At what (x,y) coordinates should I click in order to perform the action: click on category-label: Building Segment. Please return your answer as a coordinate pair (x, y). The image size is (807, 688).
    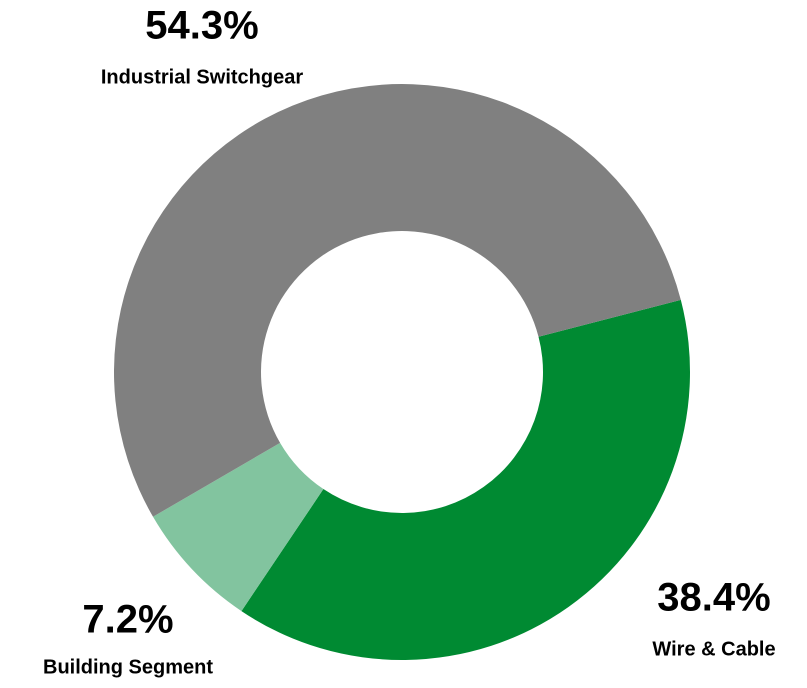
    Looking at the image, I should click on (128, 667).